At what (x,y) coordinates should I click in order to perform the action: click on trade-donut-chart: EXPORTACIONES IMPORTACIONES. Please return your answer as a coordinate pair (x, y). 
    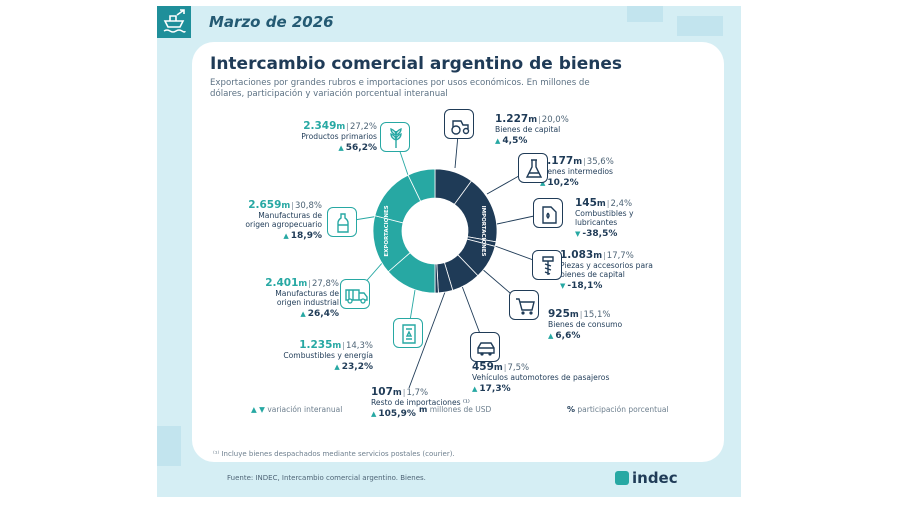
    Looking at the image, I should click on (445, 256).